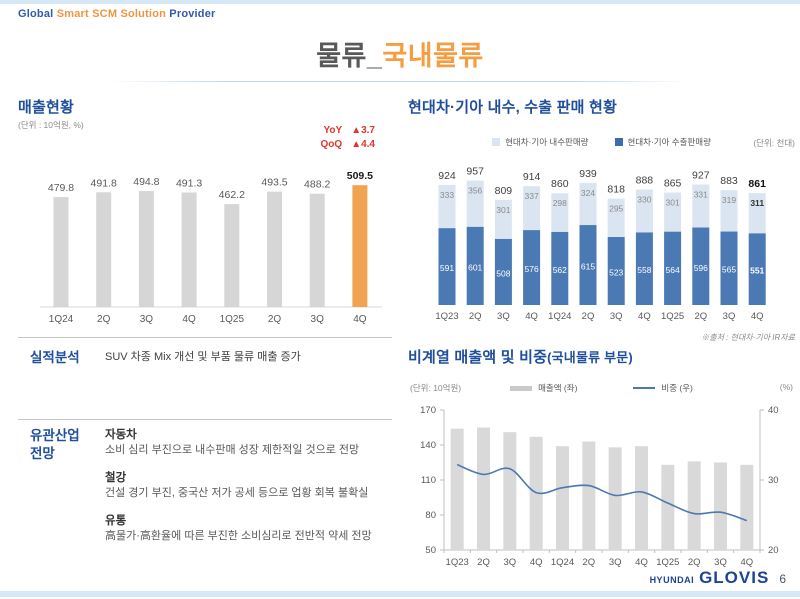 The image size is (800, 599). Describe the element at coordinates (322, 131) in the screenshot. I see `yoy-row: YoY ▲3.7` at that location.